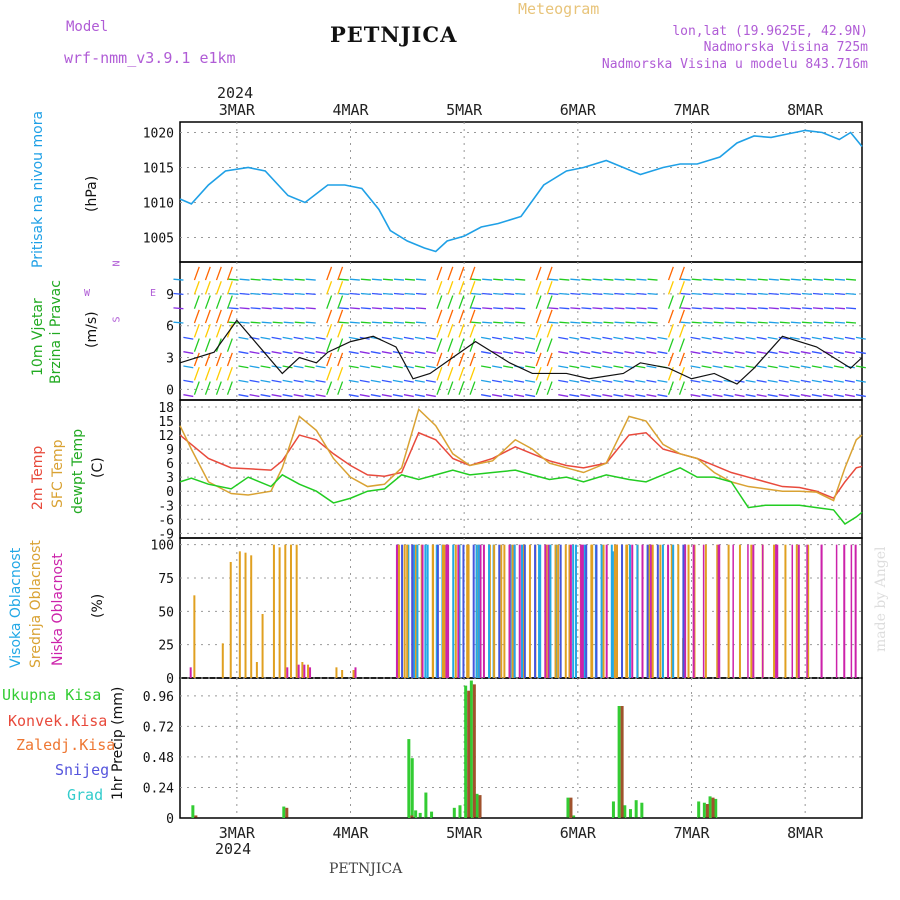 The height and width of the screenshot is (900, 900). I want to click on precip-unit: 1hr Precip (mm), so click(118, 743).